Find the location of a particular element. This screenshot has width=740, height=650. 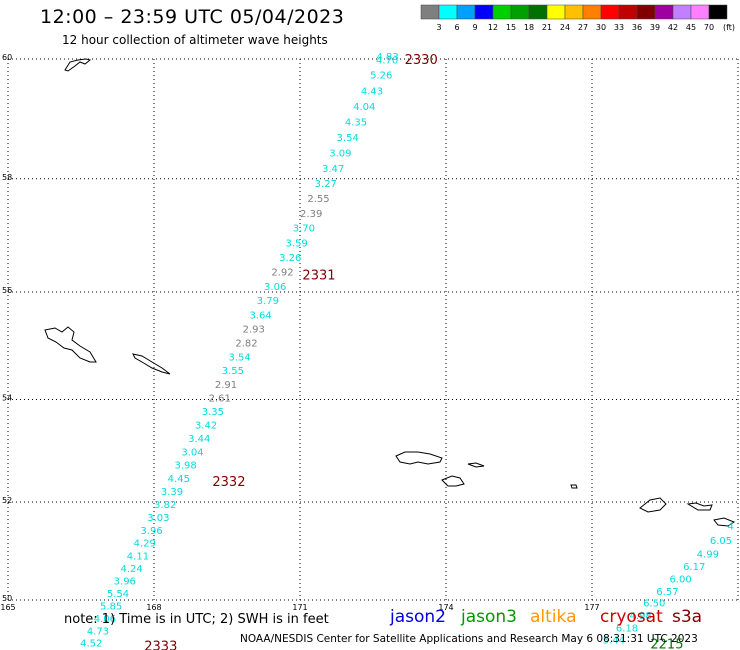

pass-time-label: 2332 is located at coordinates (228, 482).